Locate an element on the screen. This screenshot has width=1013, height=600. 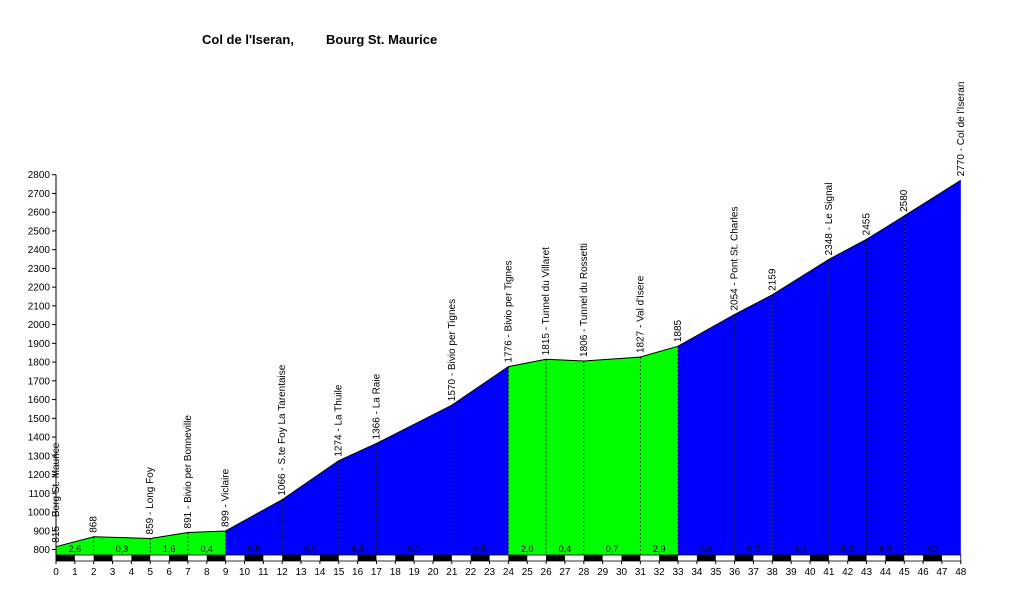
waypoint-label-8: 1570 - Bivio per Tignes is located at coordinates (452, 350).